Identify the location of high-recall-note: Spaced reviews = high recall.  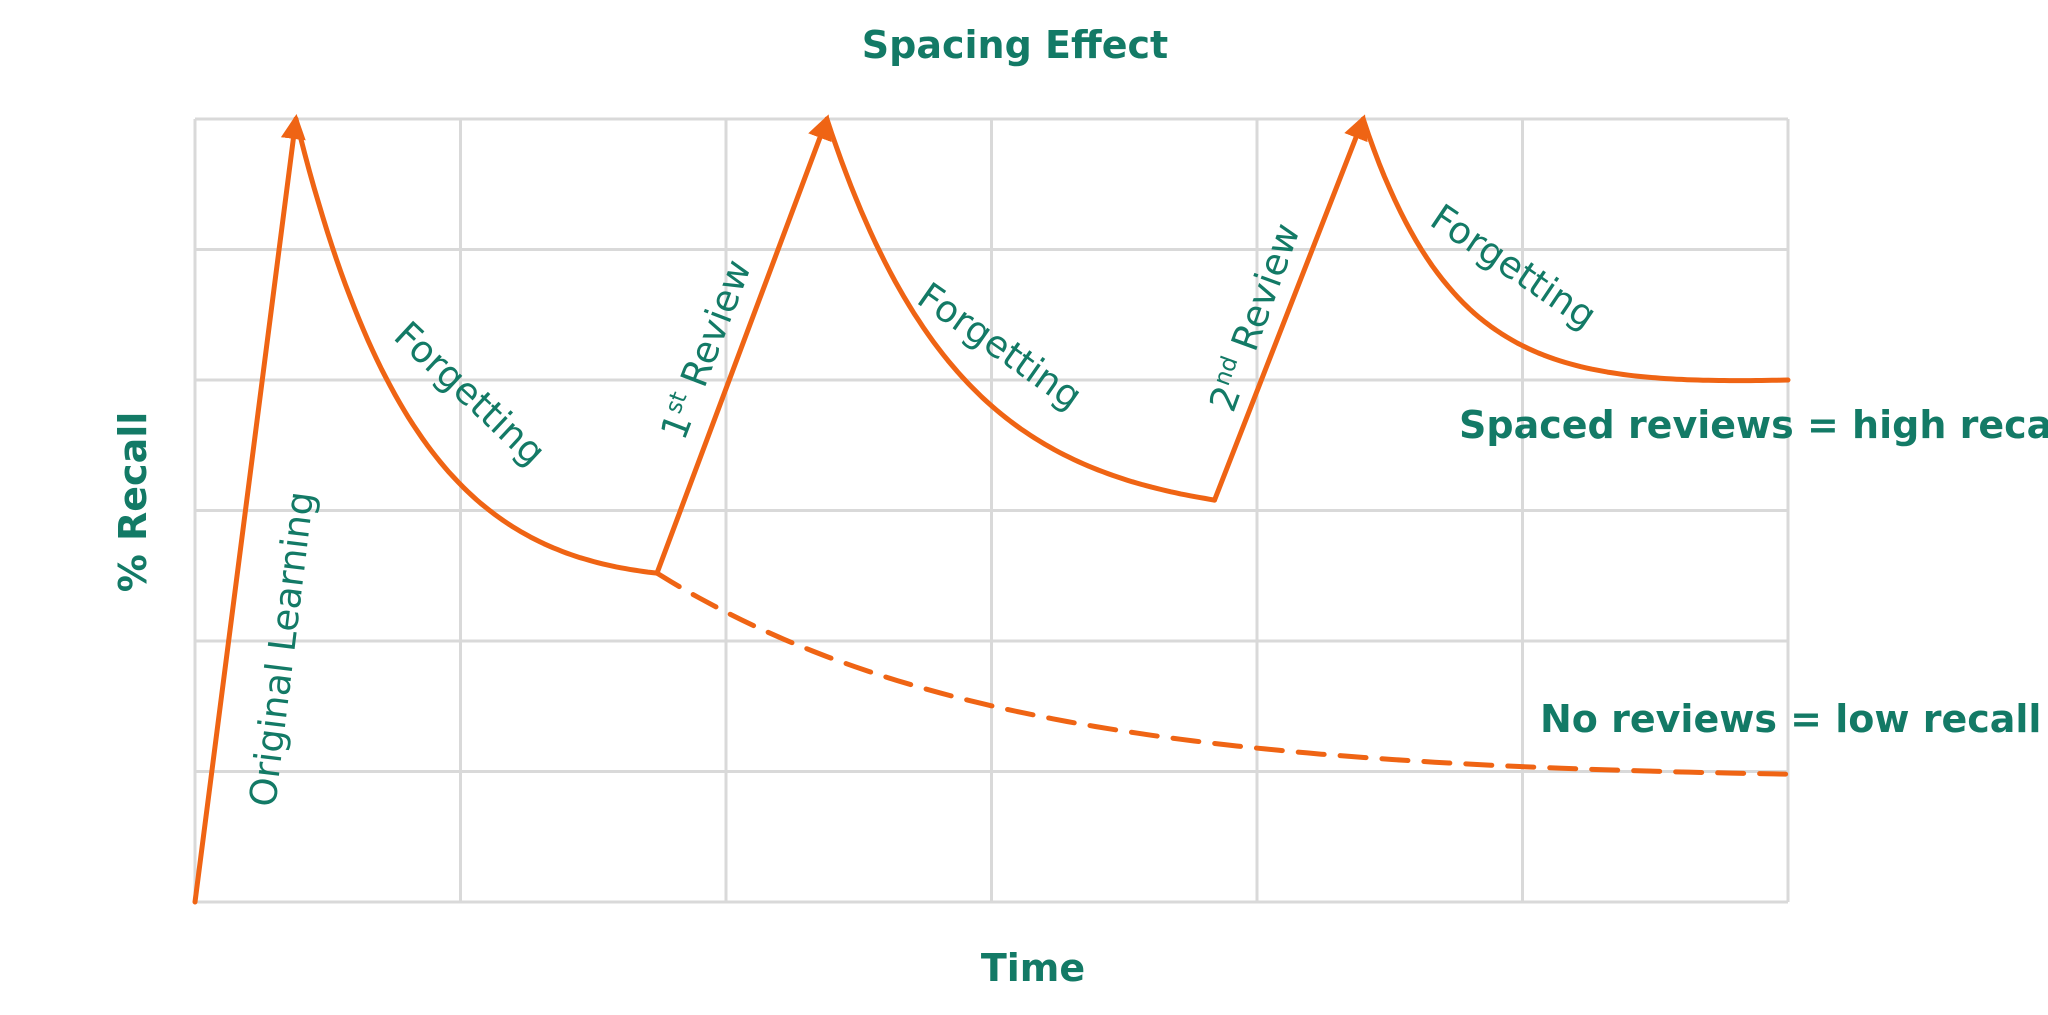
(1753, 425).